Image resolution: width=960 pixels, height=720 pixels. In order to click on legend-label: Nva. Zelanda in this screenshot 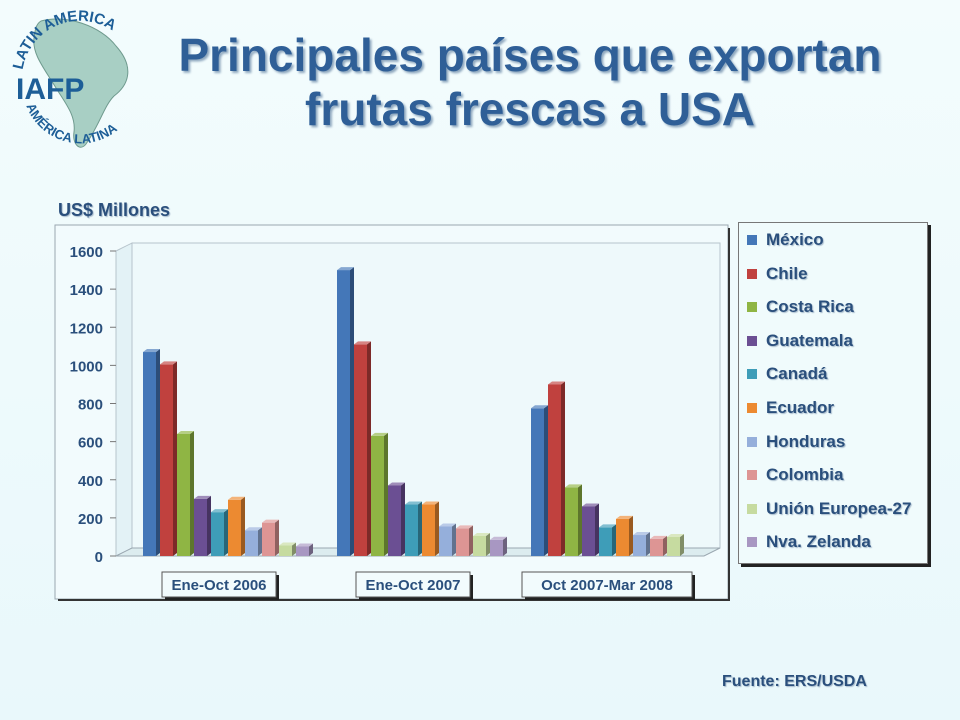, I will do `click(818, 542)`.